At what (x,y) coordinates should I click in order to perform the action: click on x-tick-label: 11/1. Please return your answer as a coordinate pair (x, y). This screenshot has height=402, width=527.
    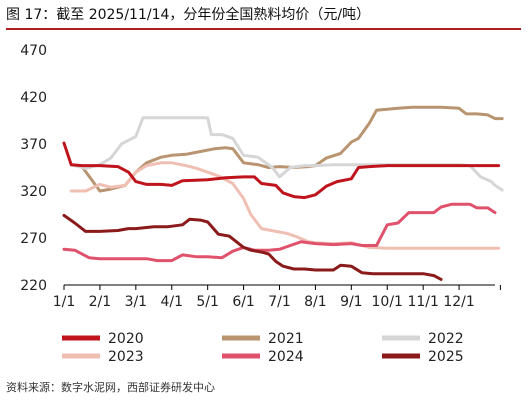
    Looking at the image, I should click on (422, 302).